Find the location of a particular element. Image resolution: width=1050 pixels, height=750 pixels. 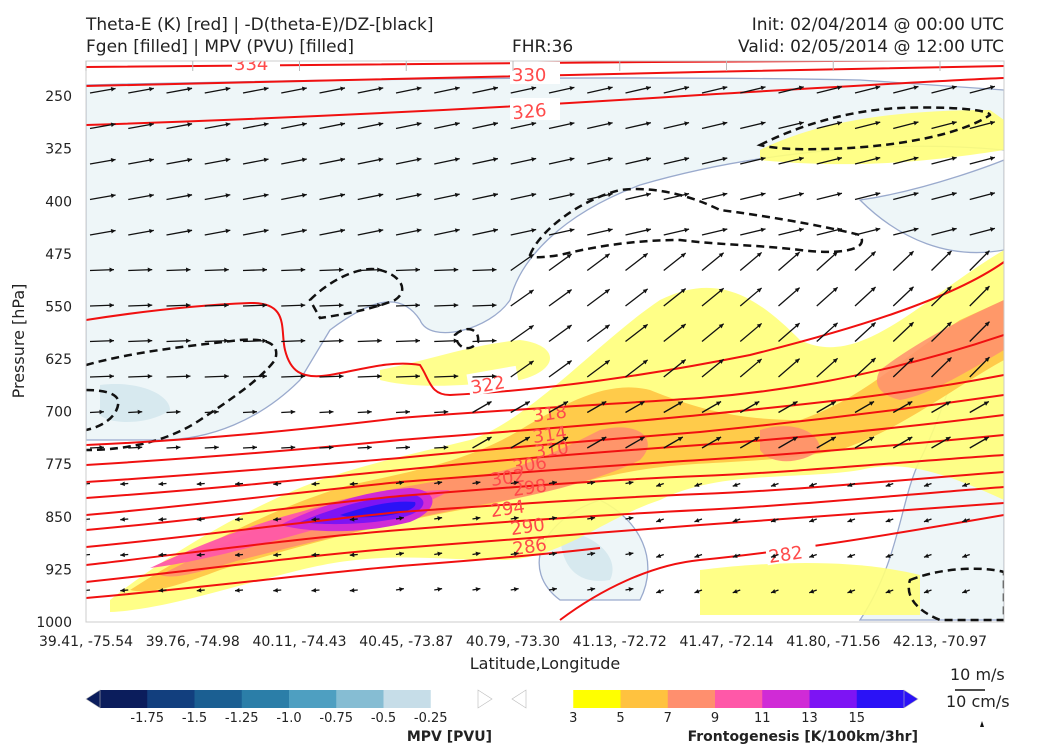

y-axis-label: Pressure [hPa] is located at coordinates (18, 341).